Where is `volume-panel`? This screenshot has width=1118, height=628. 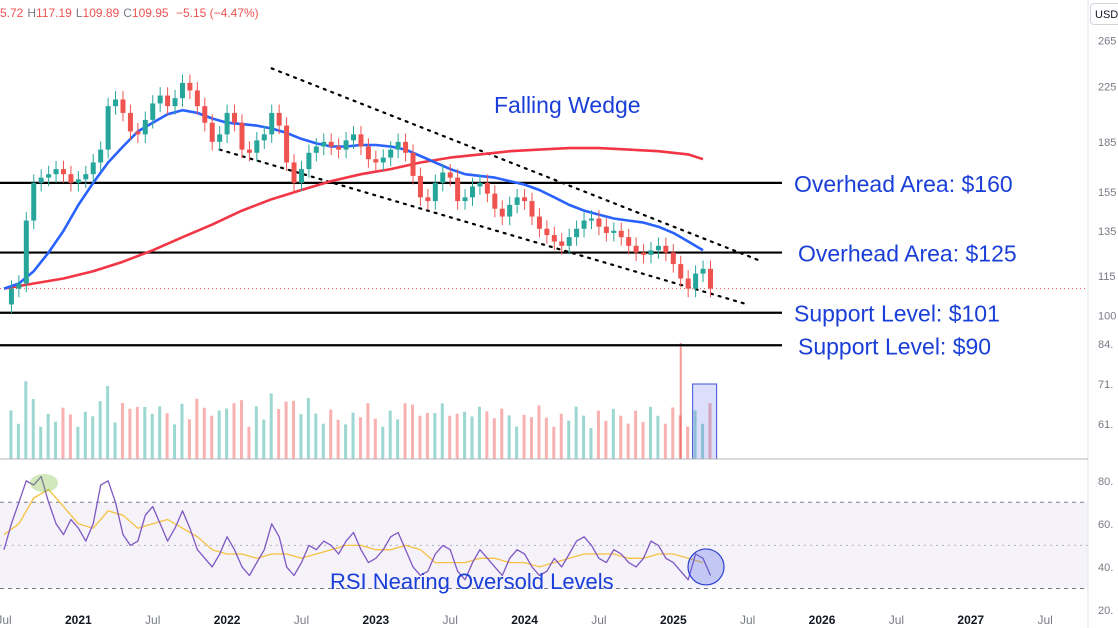
volume-panel is located at coordinates (363, 401).